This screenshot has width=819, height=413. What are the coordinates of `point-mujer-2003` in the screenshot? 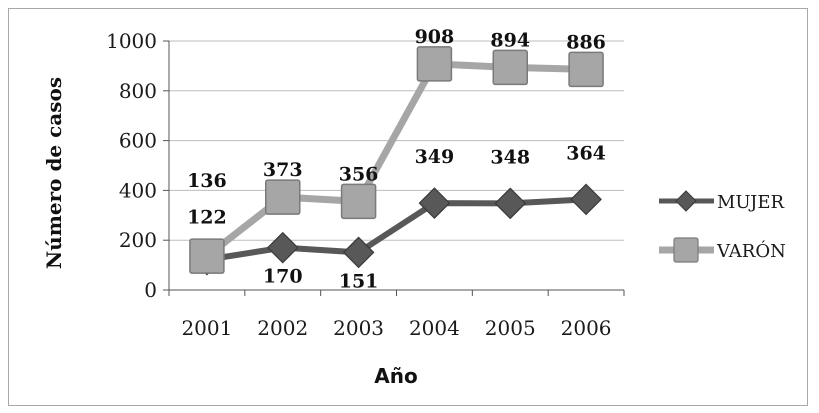 It's located at (358, 252).